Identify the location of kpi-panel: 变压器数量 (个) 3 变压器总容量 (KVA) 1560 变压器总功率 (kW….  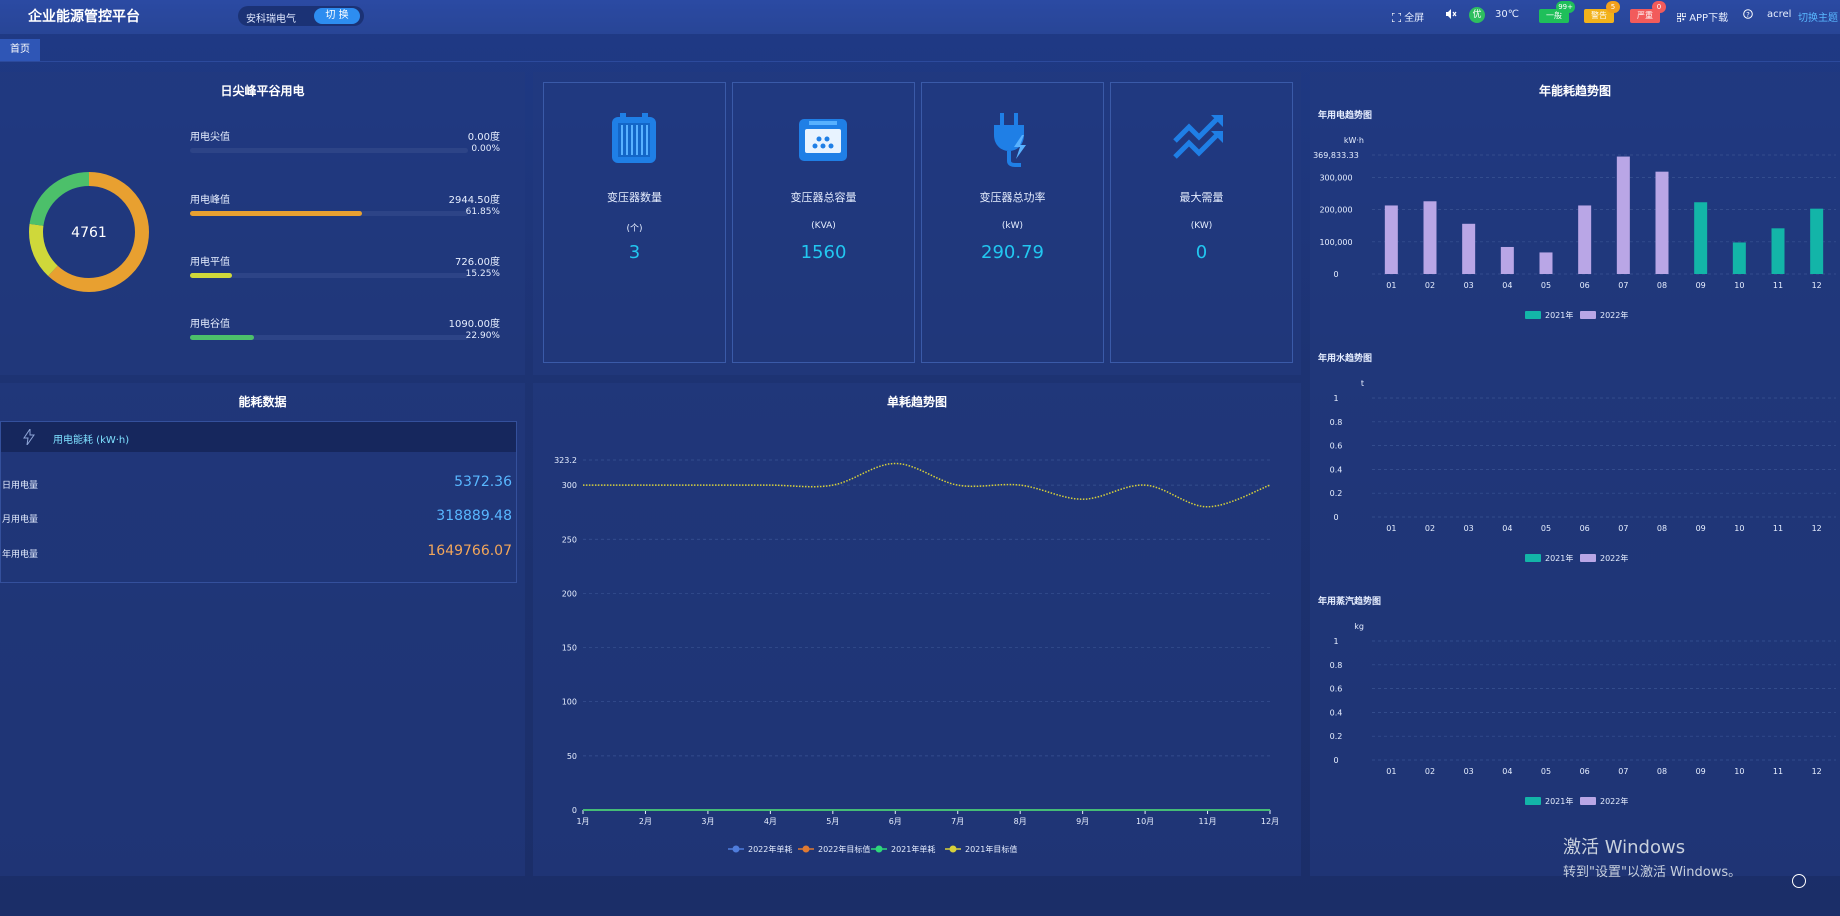
(917, 223).